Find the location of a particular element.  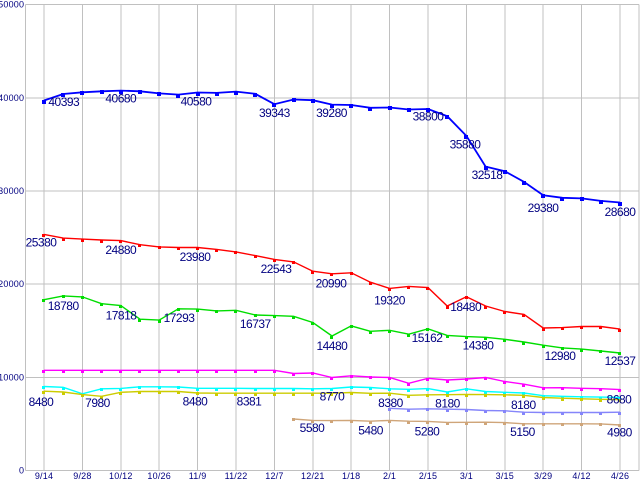

svg-text: 12/21 is located at coordinates (313, 475).